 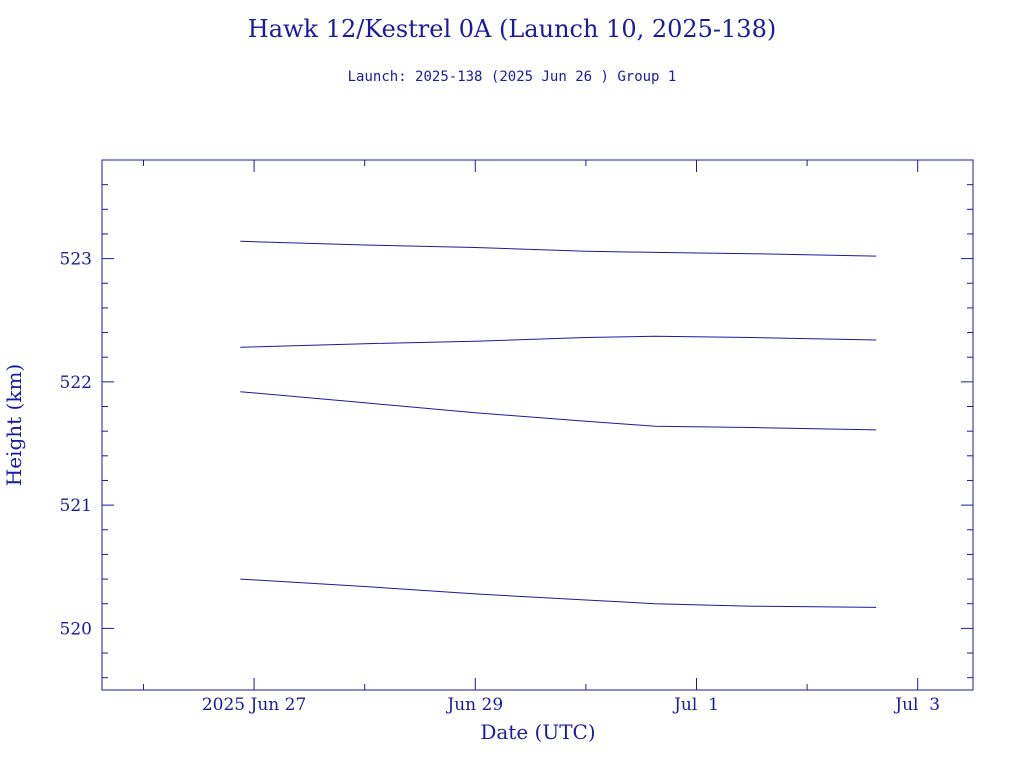 What do you see at coordinates (916, 705) in the screenshot?
I see `x-tick-label: Jul 3` at bounding box center [916, 705].